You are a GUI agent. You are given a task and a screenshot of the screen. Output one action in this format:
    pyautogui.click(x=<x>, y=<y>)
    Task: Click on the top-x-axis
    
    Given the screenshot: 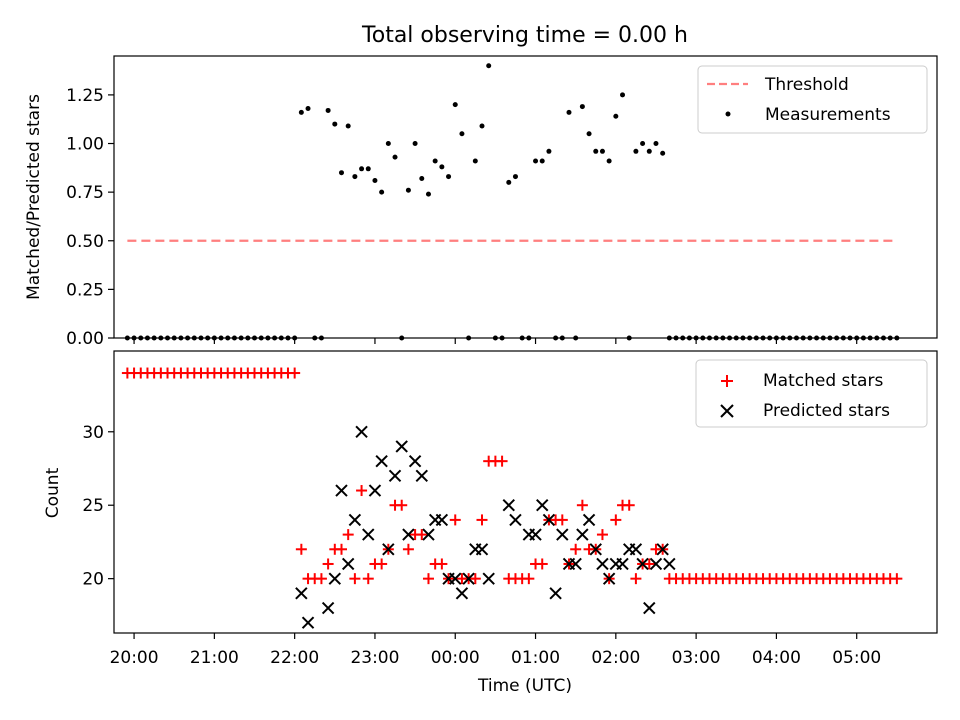 What is the action you would take?
    pyautogui.click(x=495, y=341)
    